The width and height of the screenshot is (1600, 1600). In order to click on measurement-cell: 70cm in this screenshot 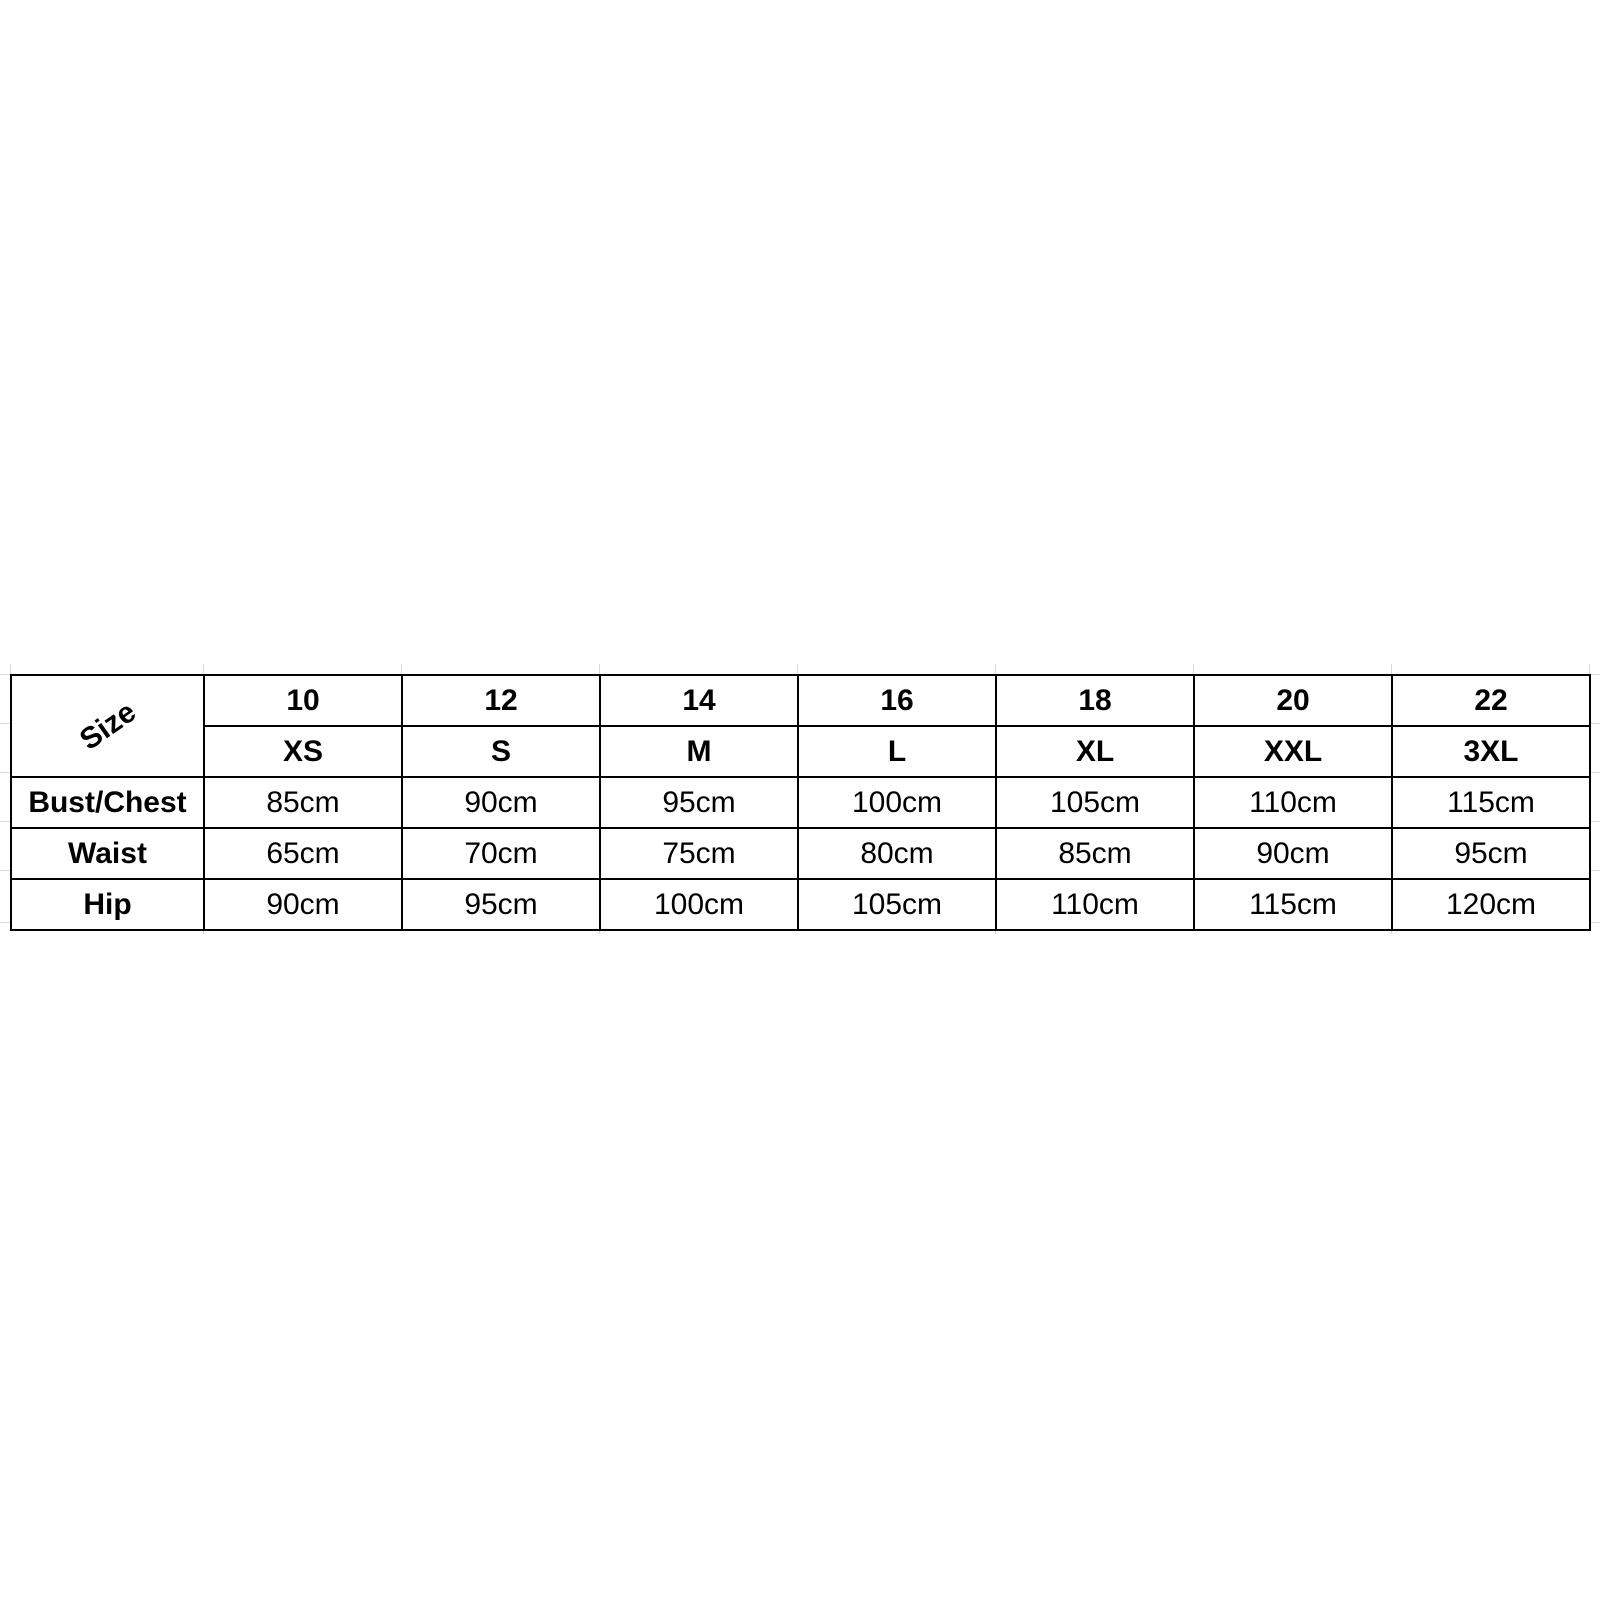, I will do `click(501, 853)`.